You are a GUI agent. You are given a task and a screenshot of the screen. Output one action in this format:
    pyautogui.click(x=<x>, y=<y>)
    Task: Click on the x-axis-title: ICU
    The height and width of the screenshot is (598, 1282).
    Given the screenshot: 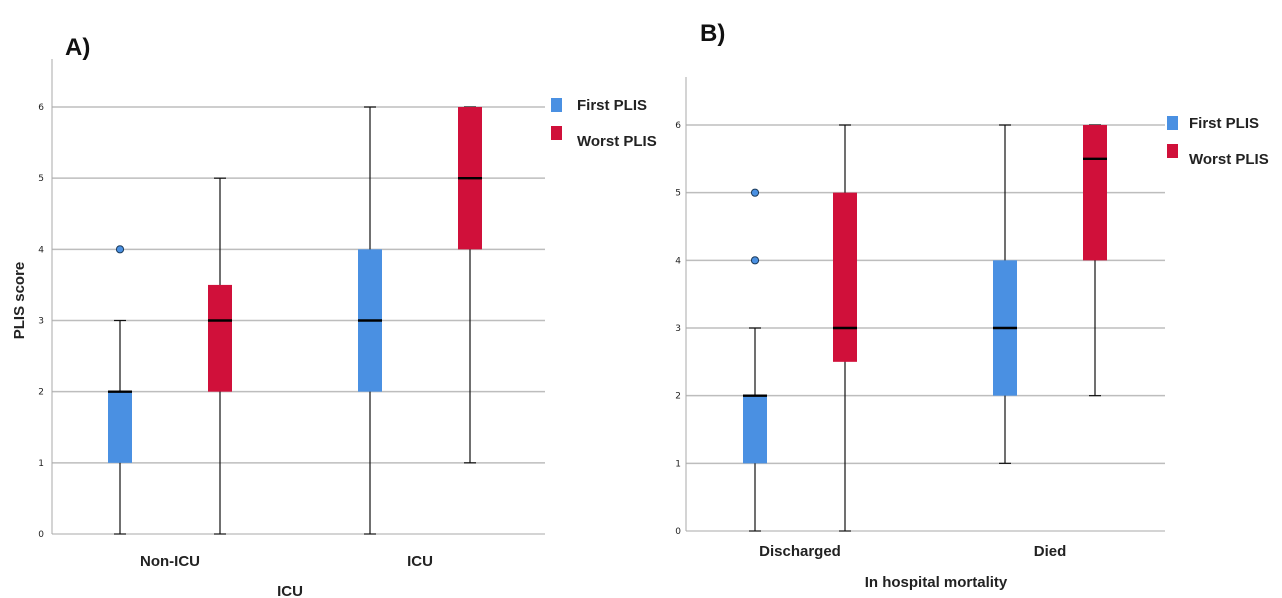 What is the action you would take?
    pyautogui.click(x=290, y=590)
    